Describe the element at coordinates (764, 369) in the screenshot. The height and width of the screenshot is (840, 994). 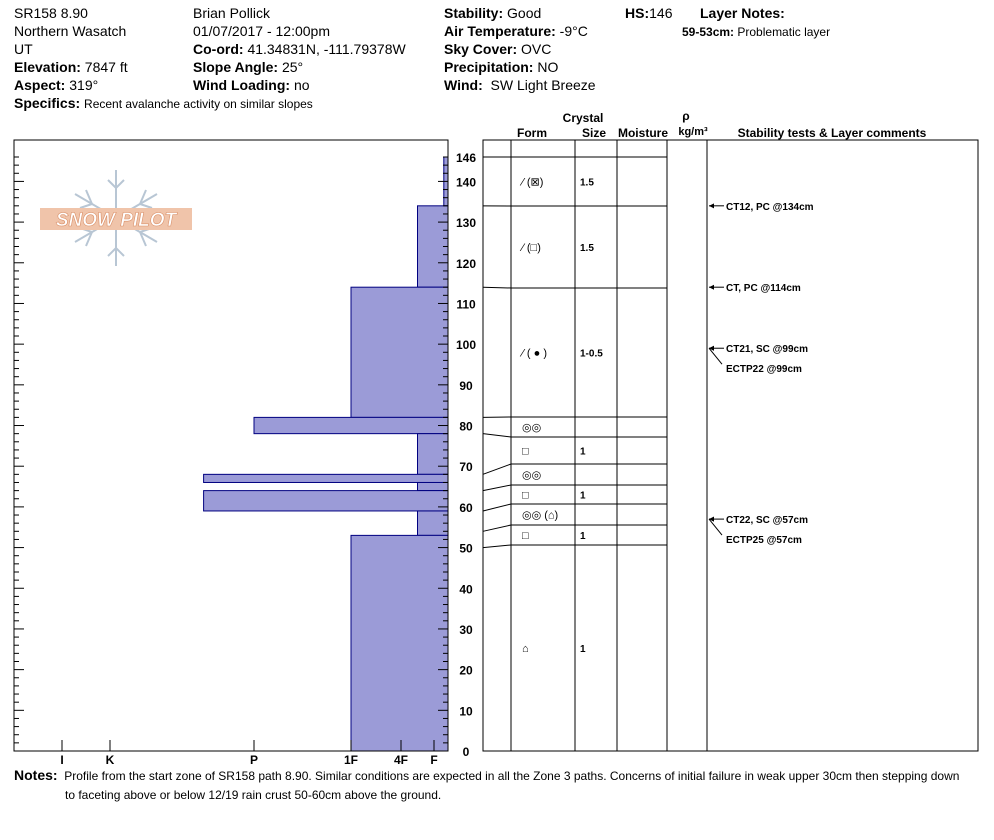
I see `stability-test-label: ECTP22 @99cm` at that location.